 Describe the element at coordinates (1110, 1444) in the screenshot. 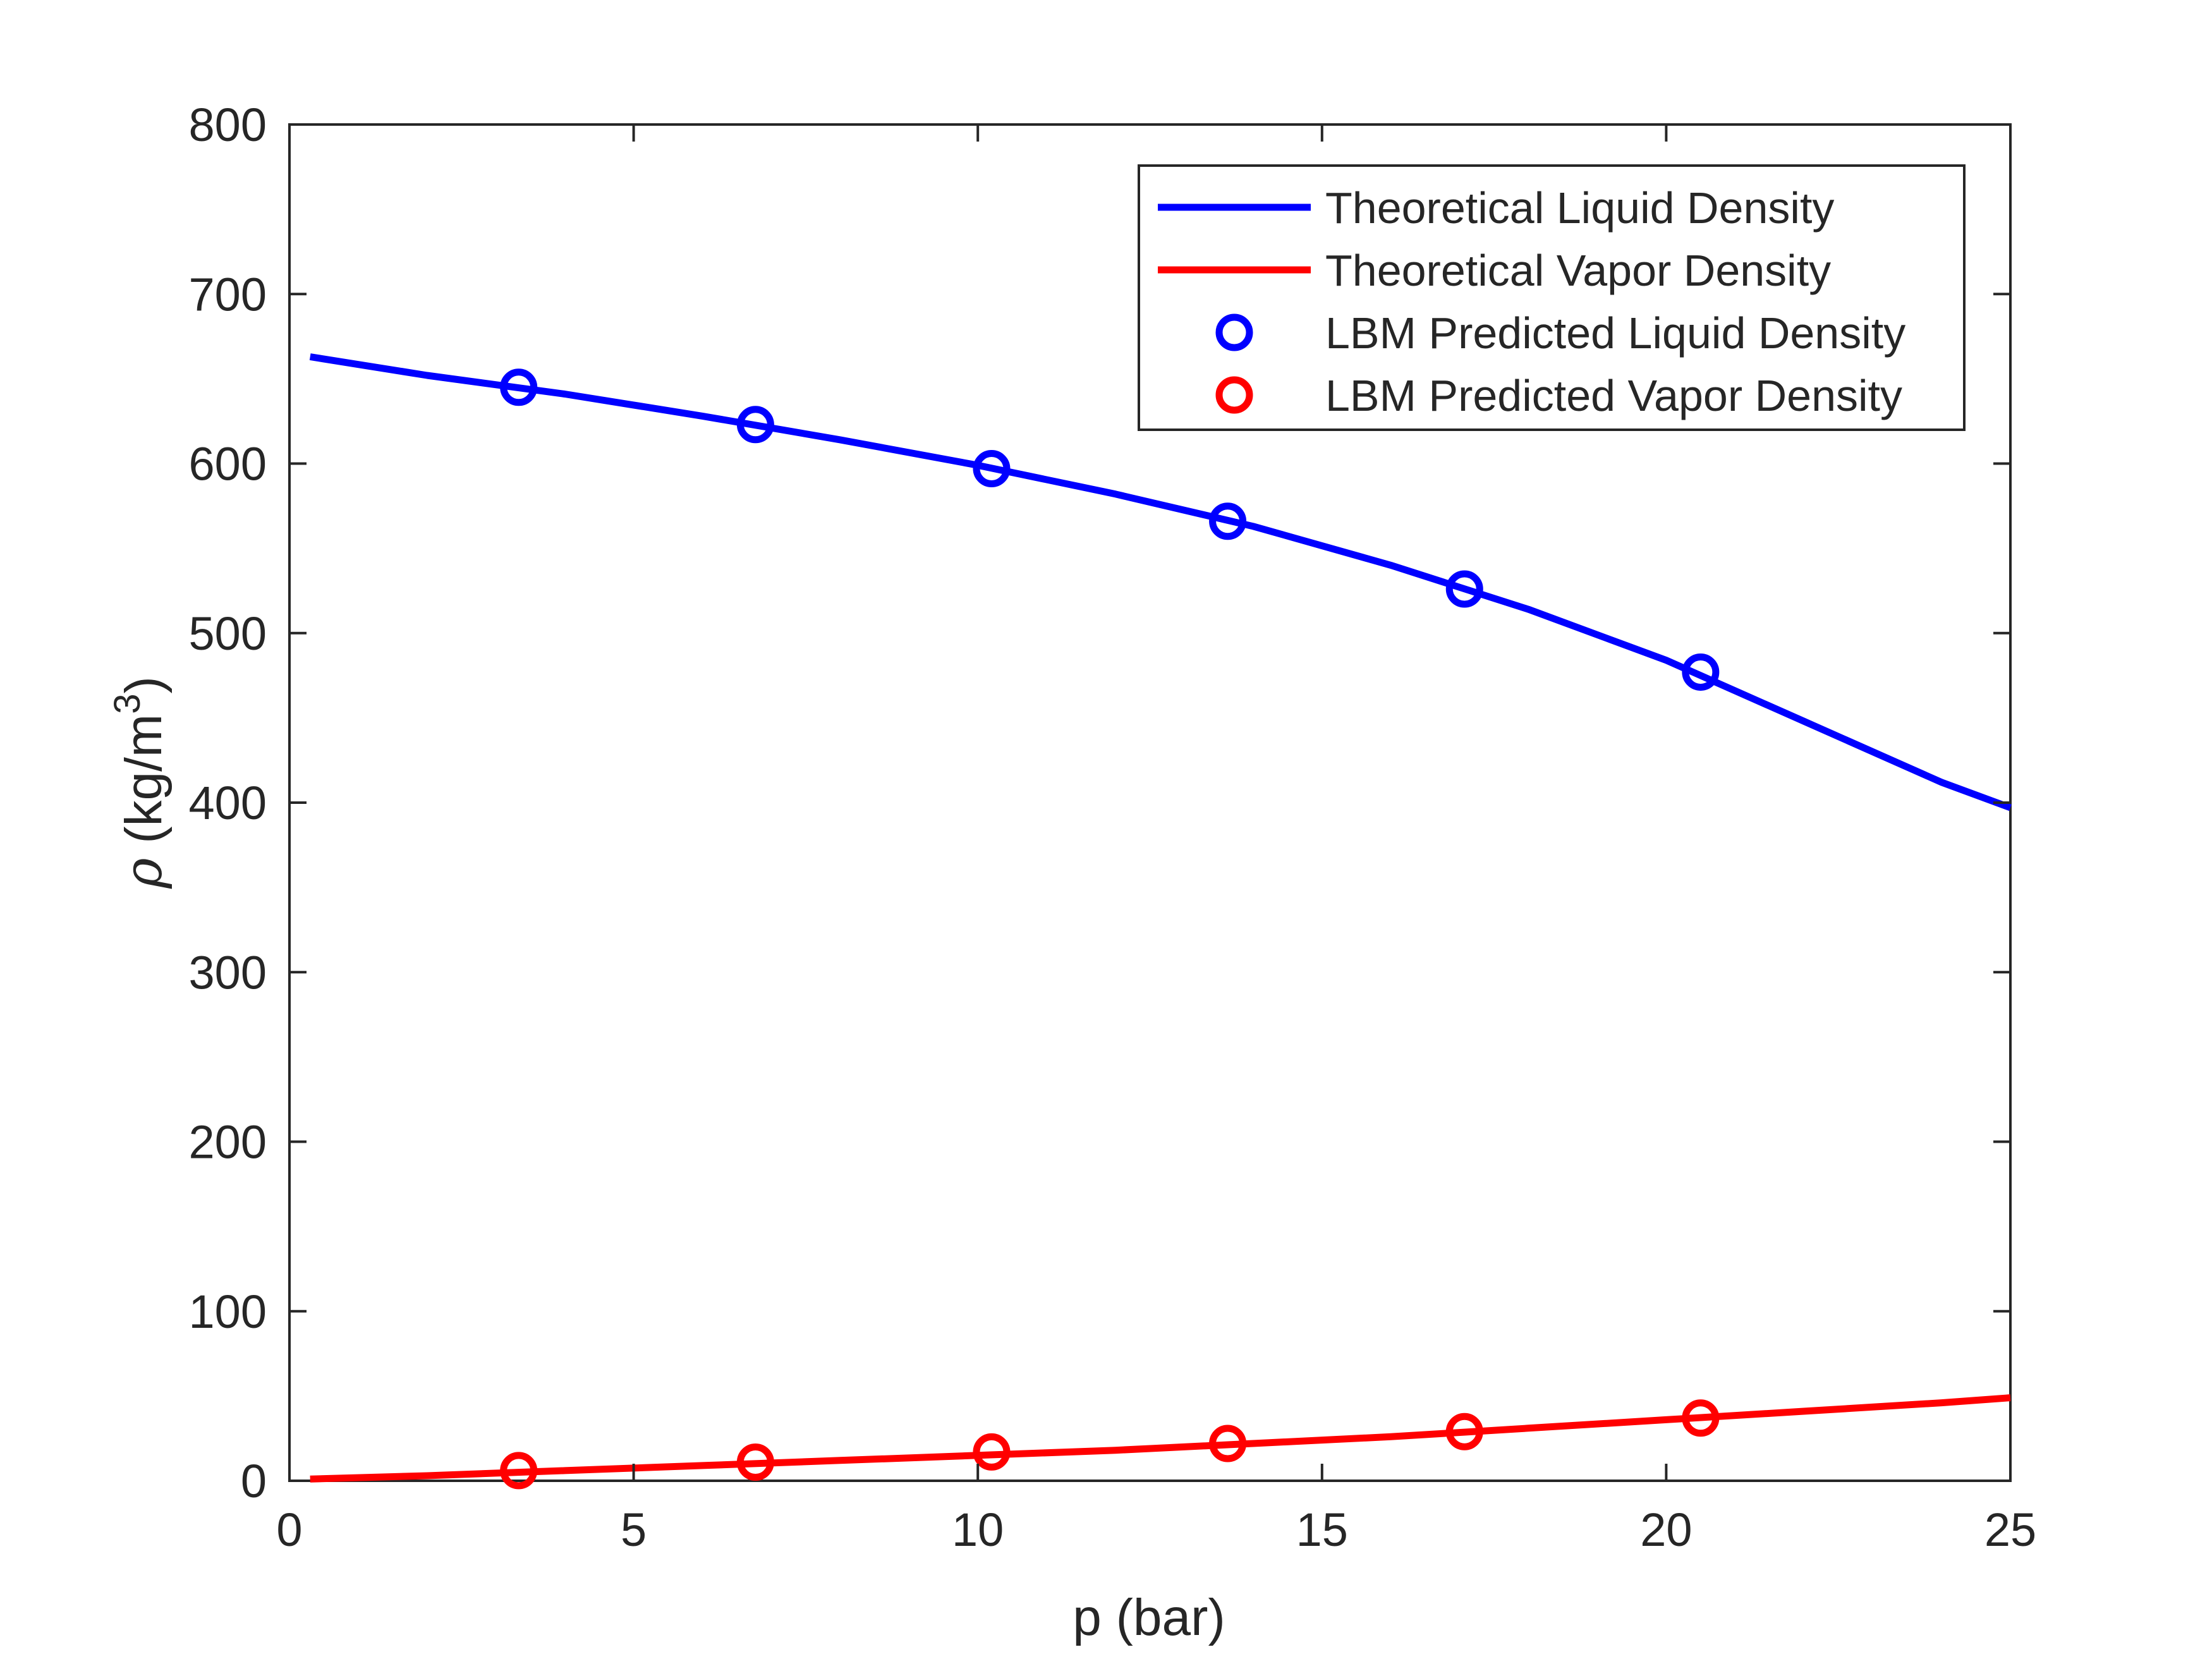

I see `series-lbm-predicted-vapor-density` at that location.